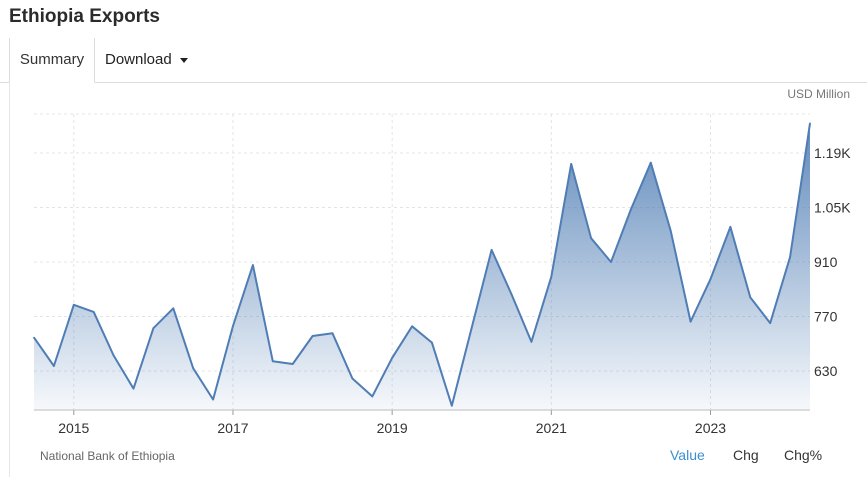 Image resolution: width=867 pixels, height=477 pixels. I want to click on x-tick-label: 2023, so click(710, 428).